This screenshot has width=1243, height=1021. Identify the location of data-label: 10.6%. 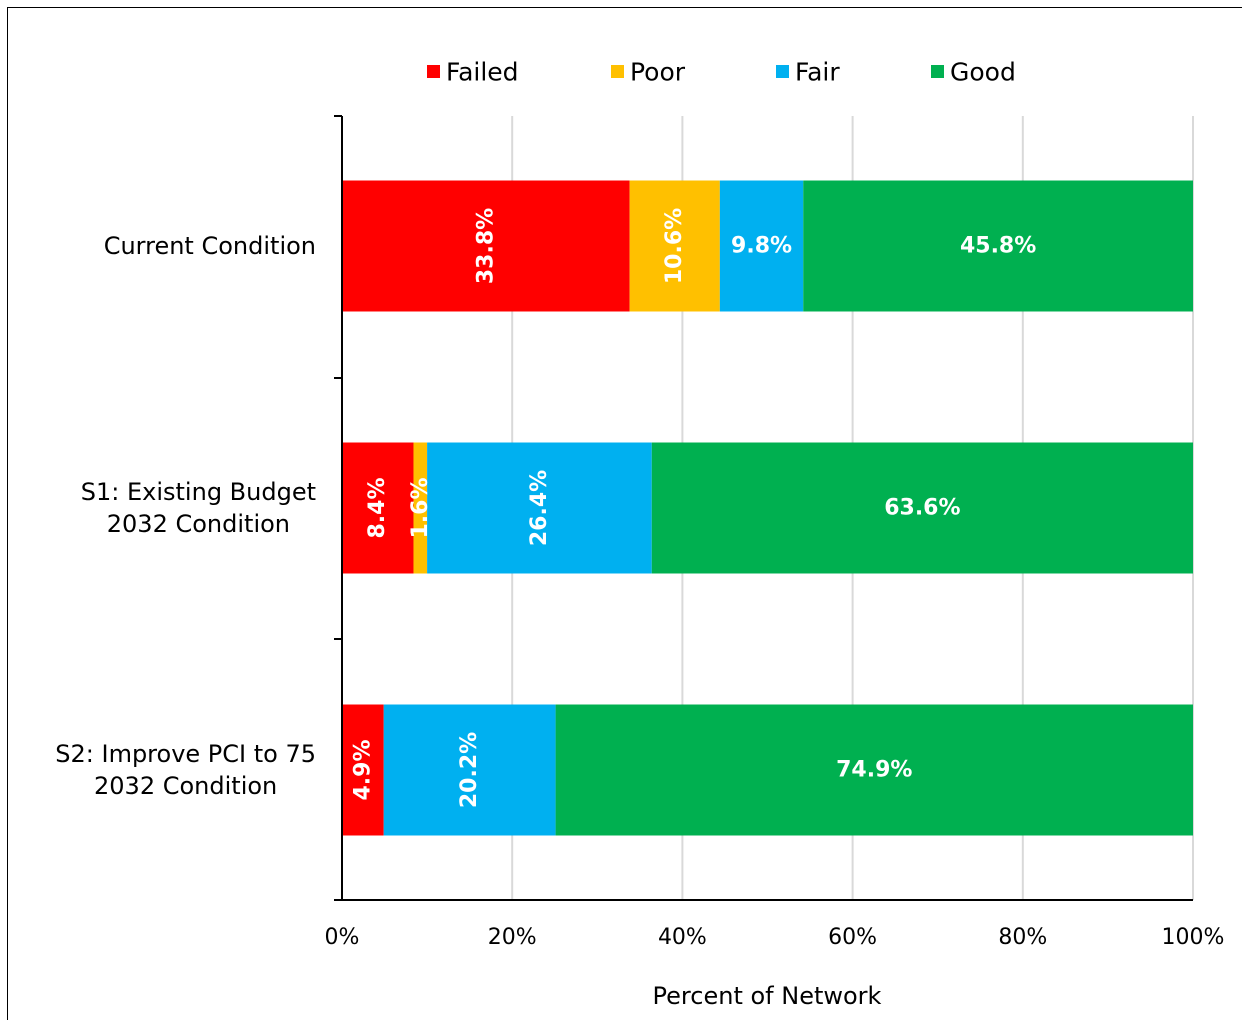
(674, 246).